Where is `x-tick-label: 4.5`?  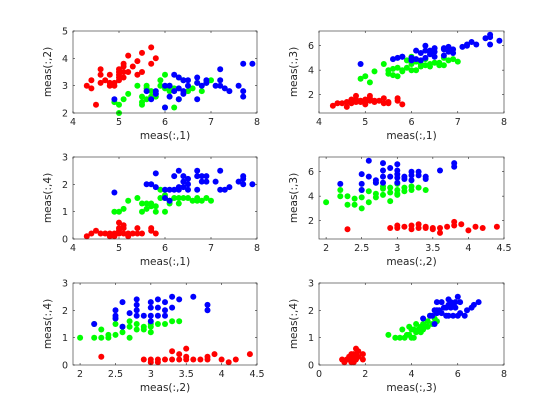
x-tick-label: 4.5 is located at coordinates (503, 248).